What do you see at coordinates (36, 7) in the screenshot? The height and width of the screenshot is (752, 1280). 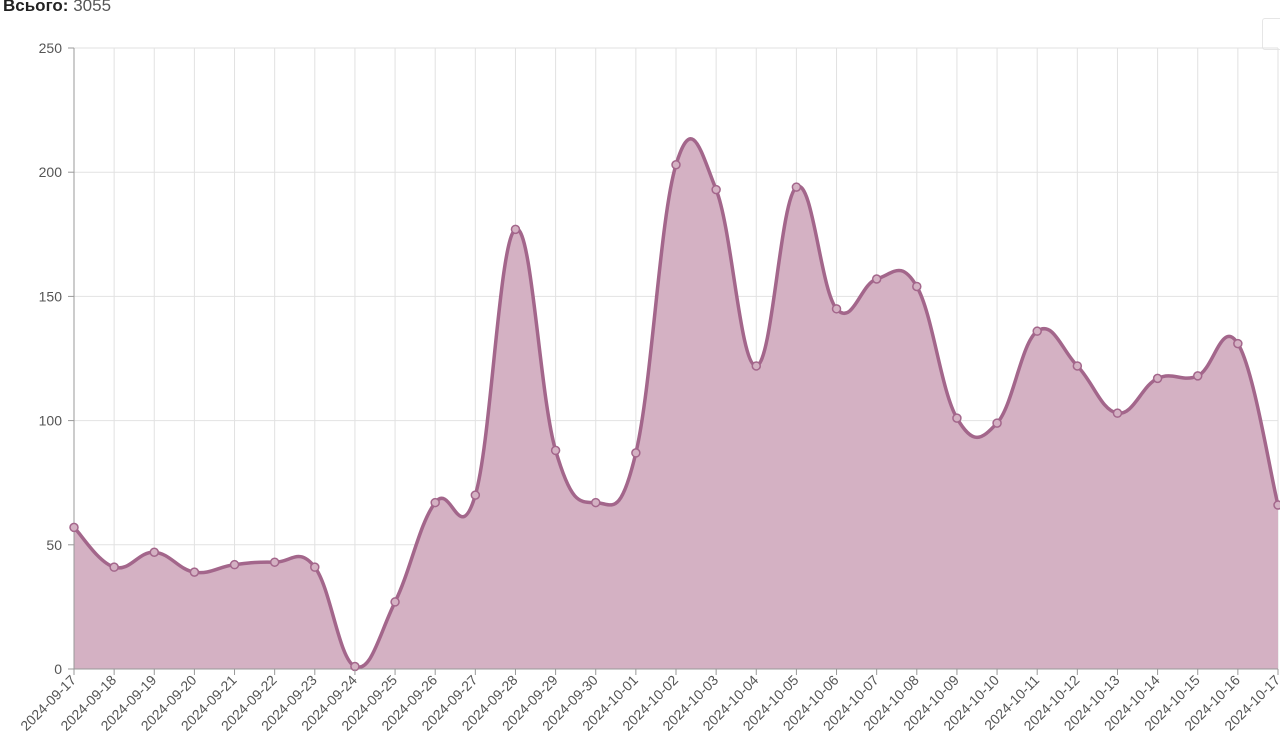 I see `total-label: Всього:` at bounding box center [36, 7].